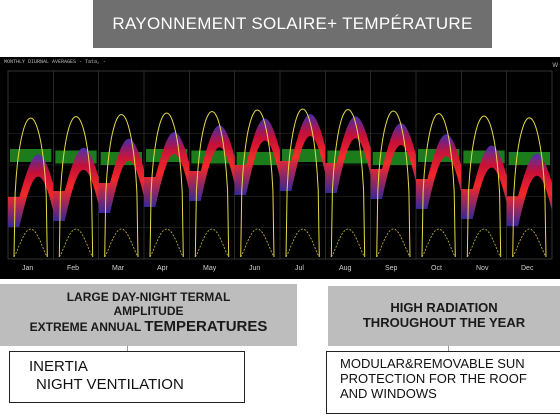 The height and width of the screenshot is (420, 560). I want to click on chart-unit-label: W, so click(555, 66).